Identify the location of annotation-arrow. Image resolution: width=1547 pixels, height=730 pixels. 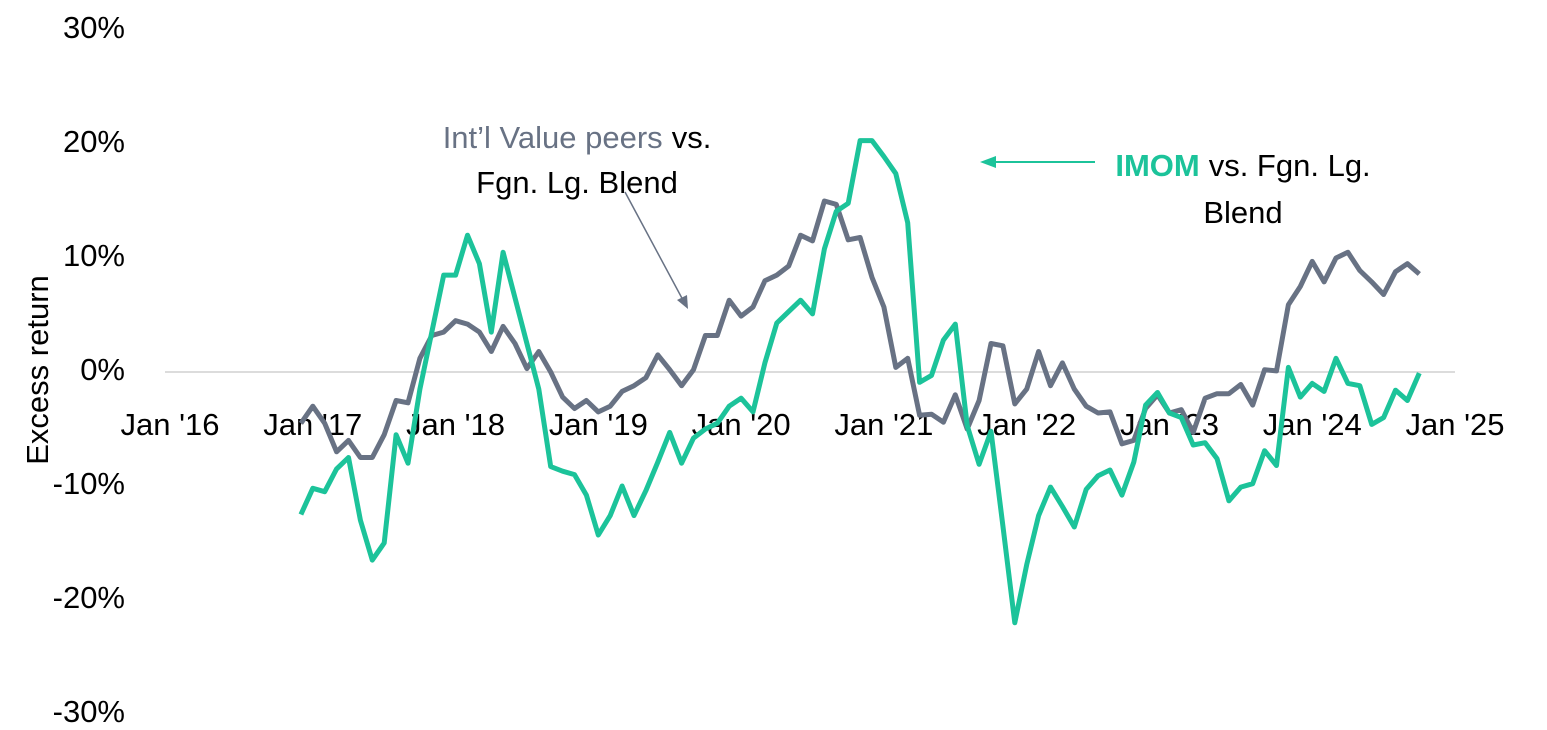
(654, 247).